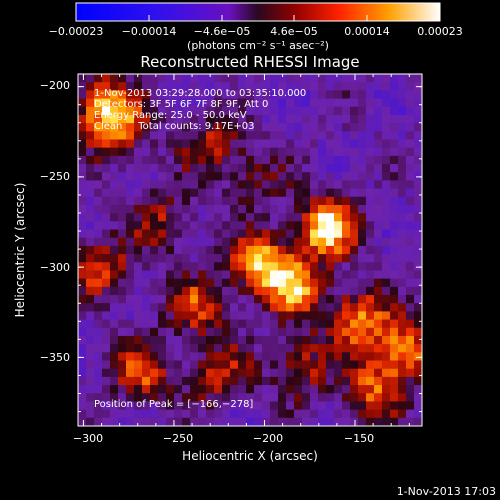 This screenshot has width=500, height=500. I want to click on method-text: Clean Total counts: 9.17E+03, so click(174, 126).